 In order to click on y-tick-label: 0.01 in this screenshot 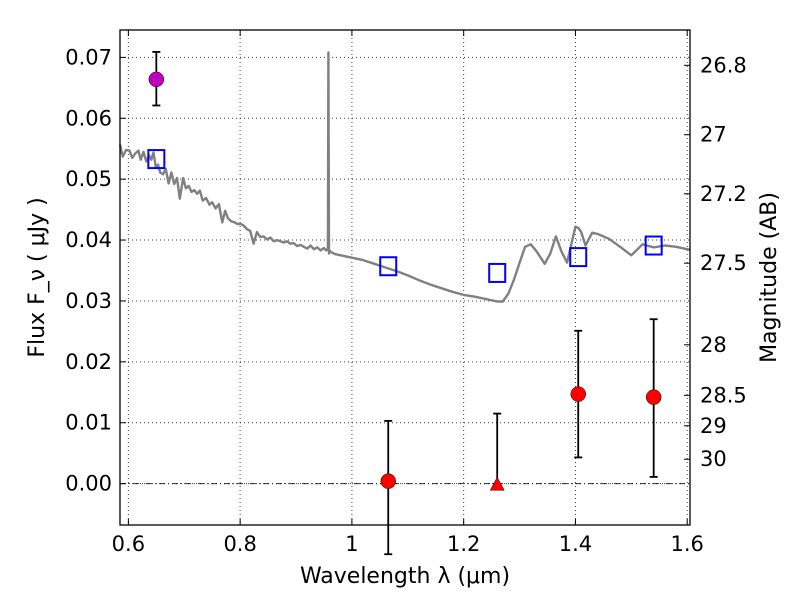, I will do `click(88, 423)`.